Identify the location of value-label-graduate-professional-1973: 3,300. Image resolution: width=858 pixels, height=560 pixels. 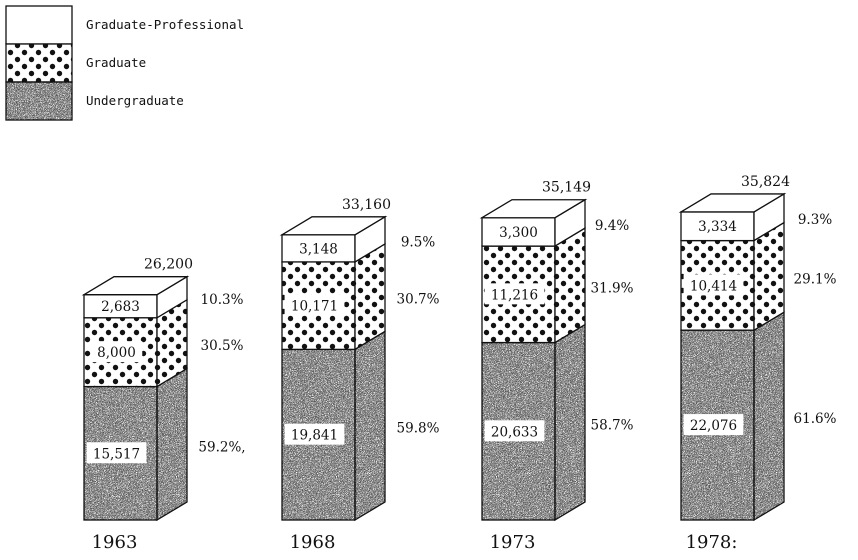
(518, 233).